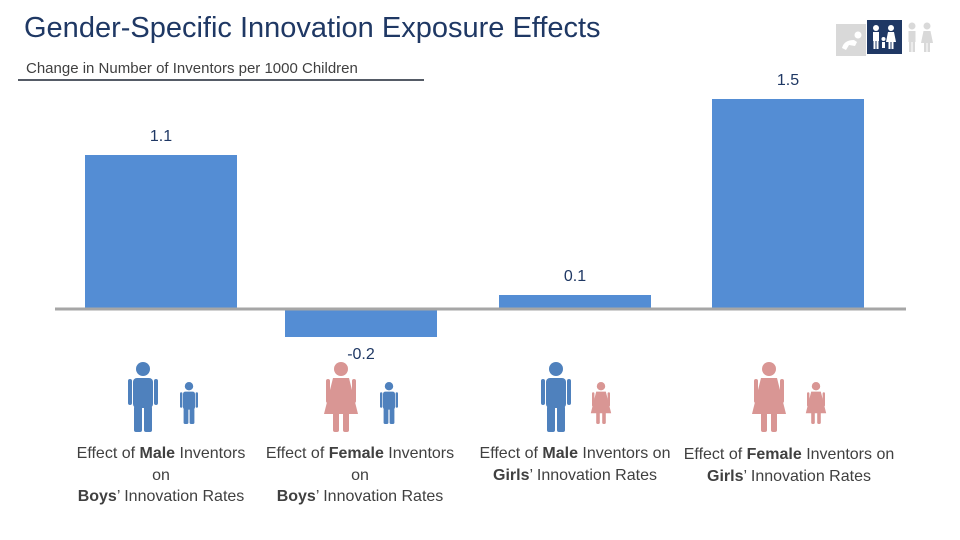 This screenshot has height=540, width=960. What do you see at coordinates (920, 37) in the screenshot?
I see `parent-child-icon` at bounding box center [920, 37].